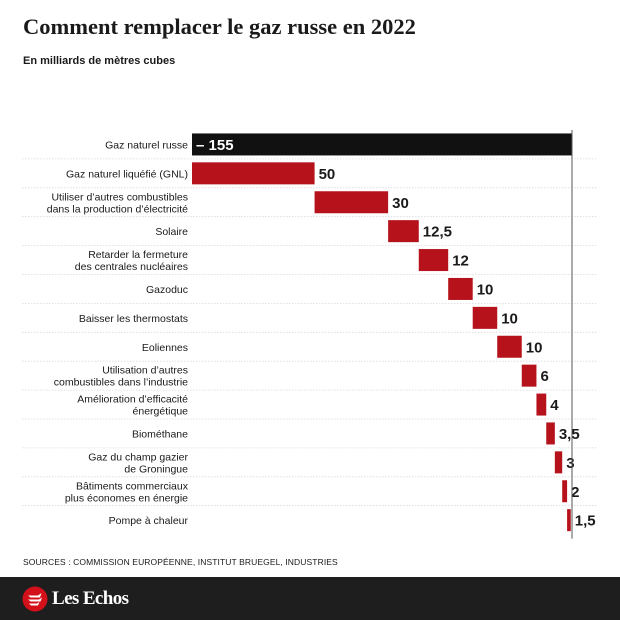 The width and height of the screenshot is (620, 620). Describe the element at coordinates (131, 267) in the screenshot. I see `category-label-5-line-2: des centrales nucléaires` at that location.